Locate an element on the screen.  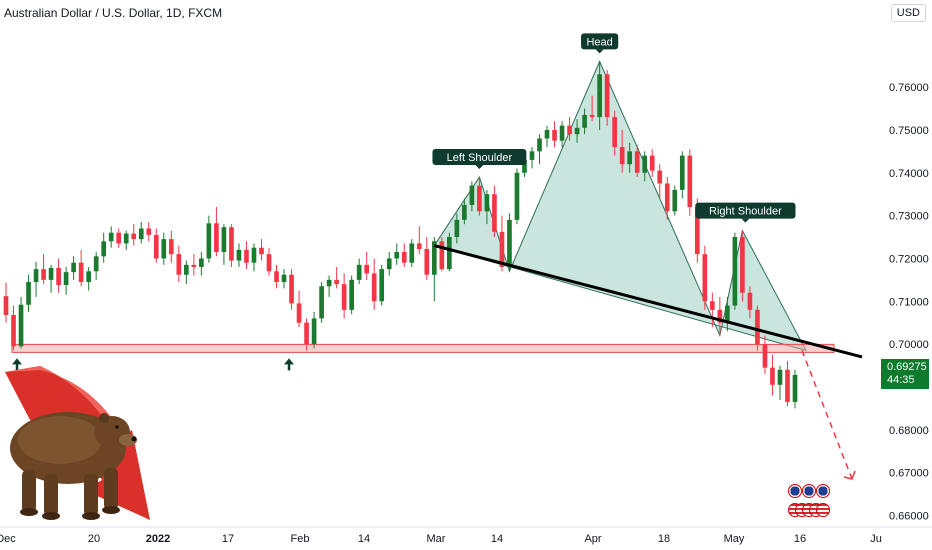
bear-ear is located at coordinates (104, 418).